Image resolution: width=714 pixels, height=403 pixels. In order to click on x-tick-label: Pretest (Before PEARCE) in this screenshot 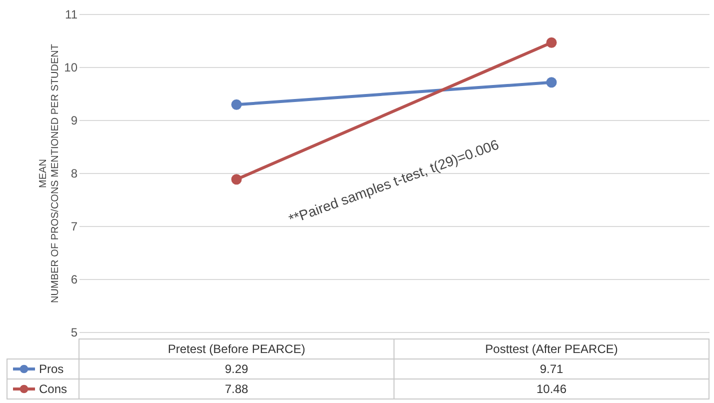, I will do `click(237, 349)`.